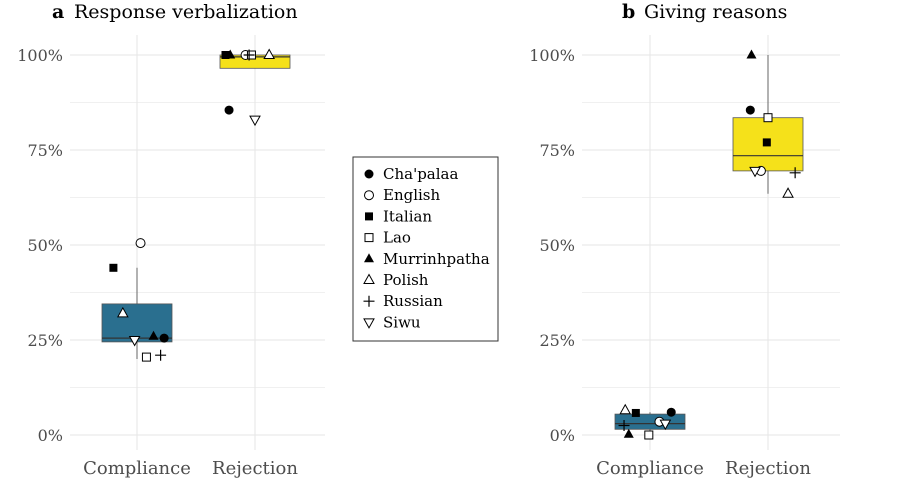 The width and height of the screenshot is (922, 498). I want to click on legend-label: Cha'palaa, so click(420, 174).